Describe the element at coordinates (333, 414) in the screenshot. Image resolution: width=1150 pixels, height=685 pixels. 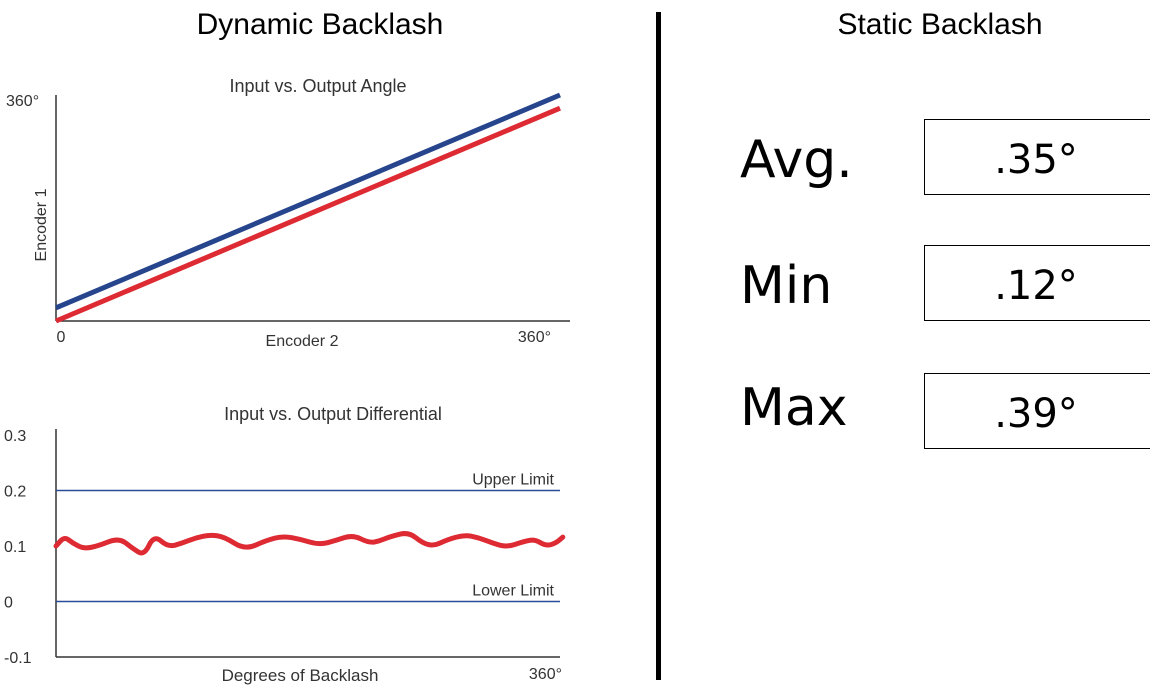
I see `chart-title: Input vs. Output Differential` at that location.